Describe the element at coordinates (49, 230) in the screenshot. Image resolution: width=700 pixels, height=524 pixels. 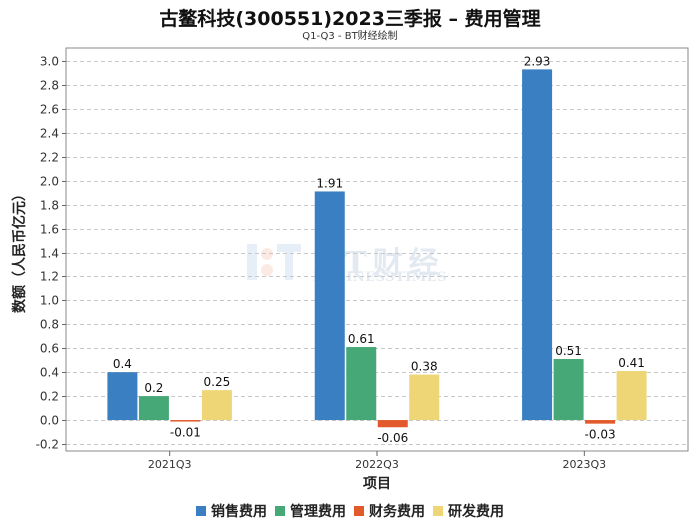
I see `y-tick-label: 1.6` at that location.